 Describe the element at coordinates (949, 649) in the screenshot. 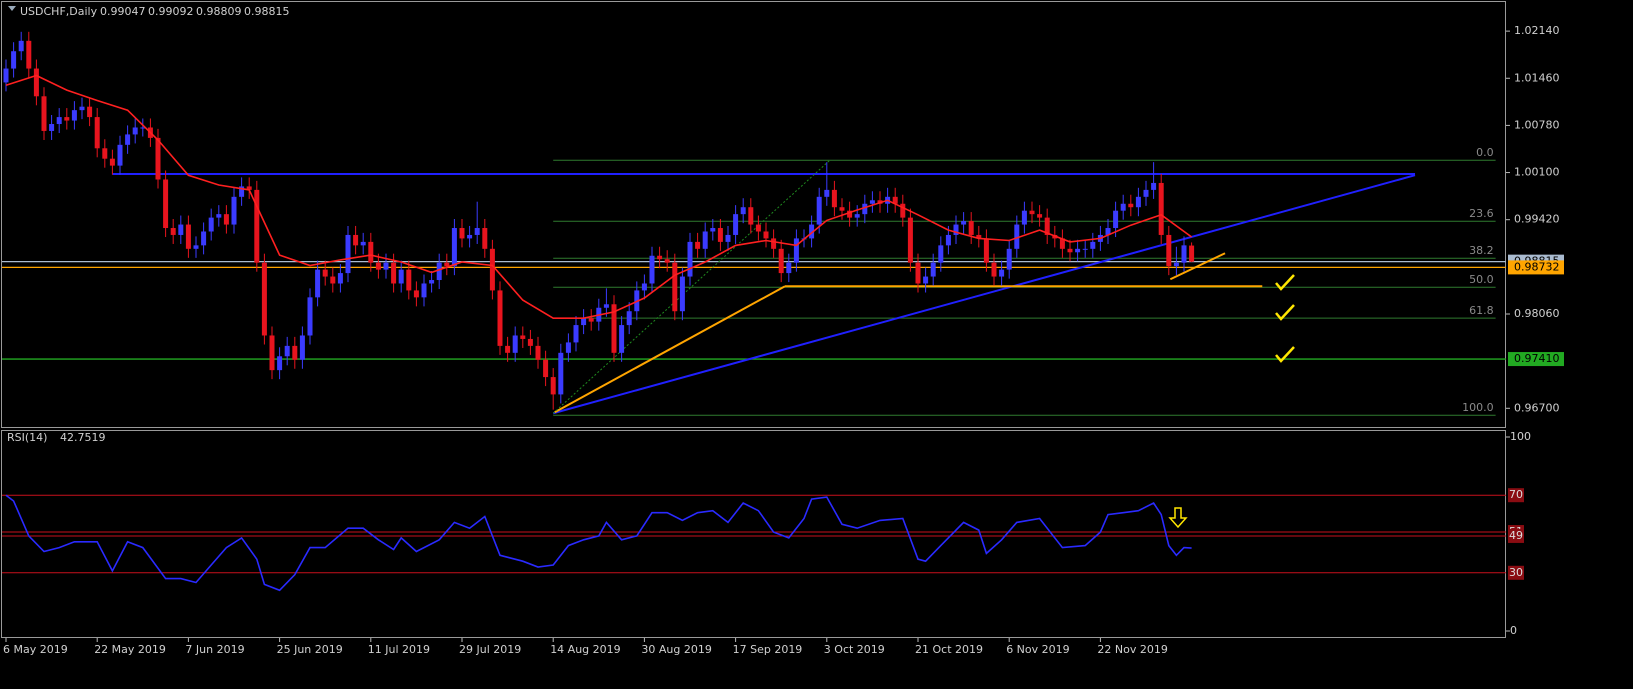

I see `x-tick-label: 21 Oct 2019` at that location.